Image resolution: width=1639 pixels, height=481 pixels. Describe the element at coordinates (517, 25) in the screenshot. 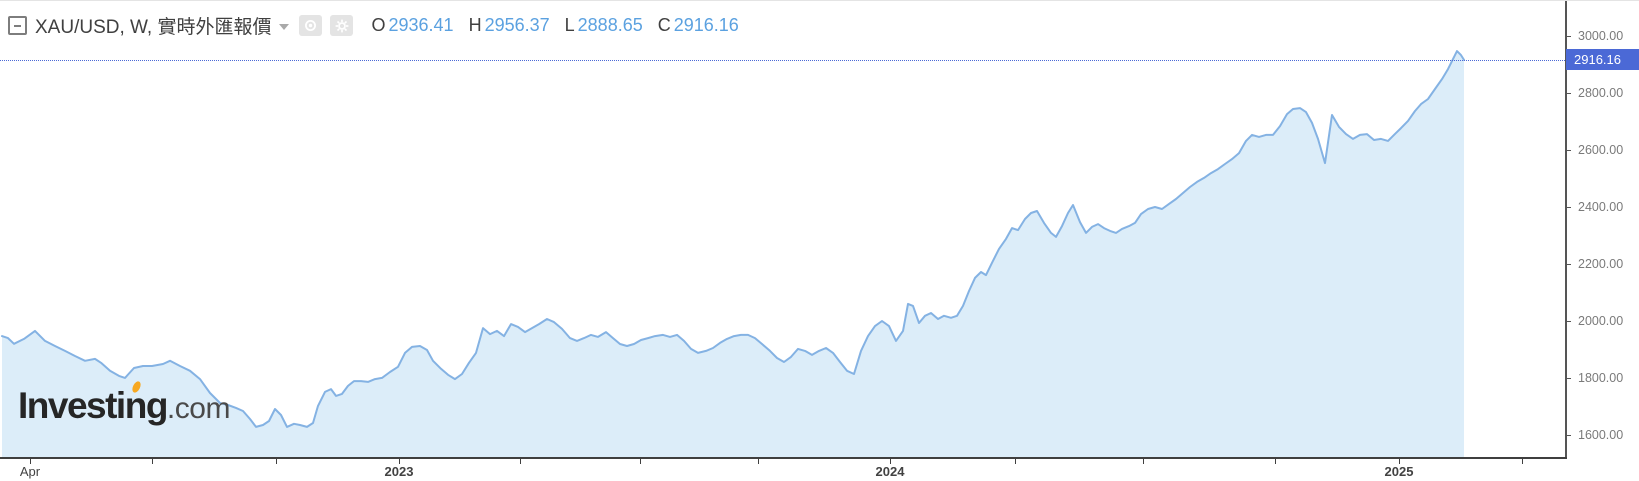

I see `high-value: 2956.37` at that location.